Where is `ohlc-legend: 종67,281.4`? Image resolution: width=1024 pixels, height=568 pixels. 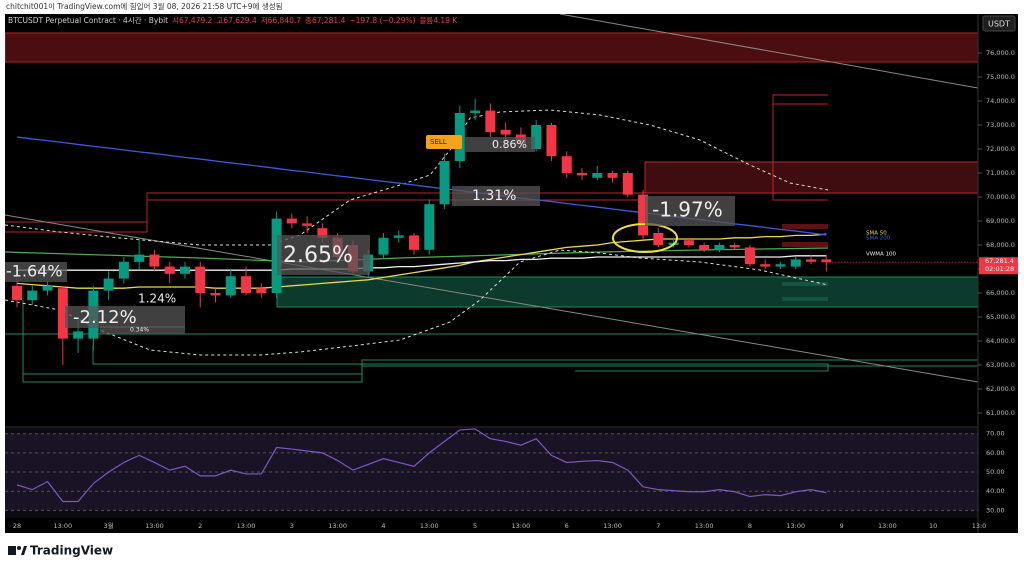
ohlc-legend: 종67,281.4 is located at coordinates (325, 20).